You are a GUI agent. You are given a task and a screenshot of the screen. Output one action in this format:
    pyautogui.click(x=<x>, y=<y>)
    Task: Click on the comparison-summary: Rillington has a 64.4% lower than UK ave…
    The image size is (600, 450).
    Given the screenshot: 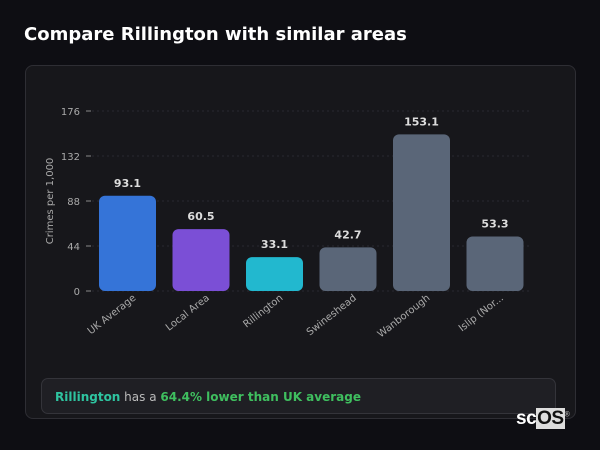 What is the action you would take?
    pyautogui.click(x=298, y=396)
    